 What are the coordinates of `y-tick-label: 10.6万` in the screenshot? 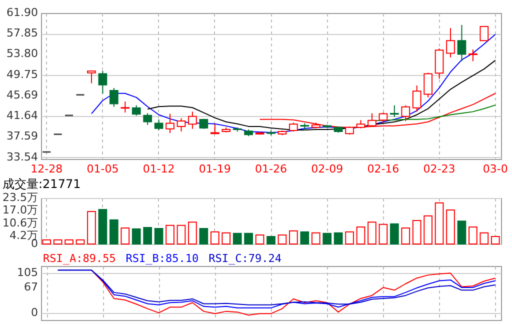 It's located at (20, 223).